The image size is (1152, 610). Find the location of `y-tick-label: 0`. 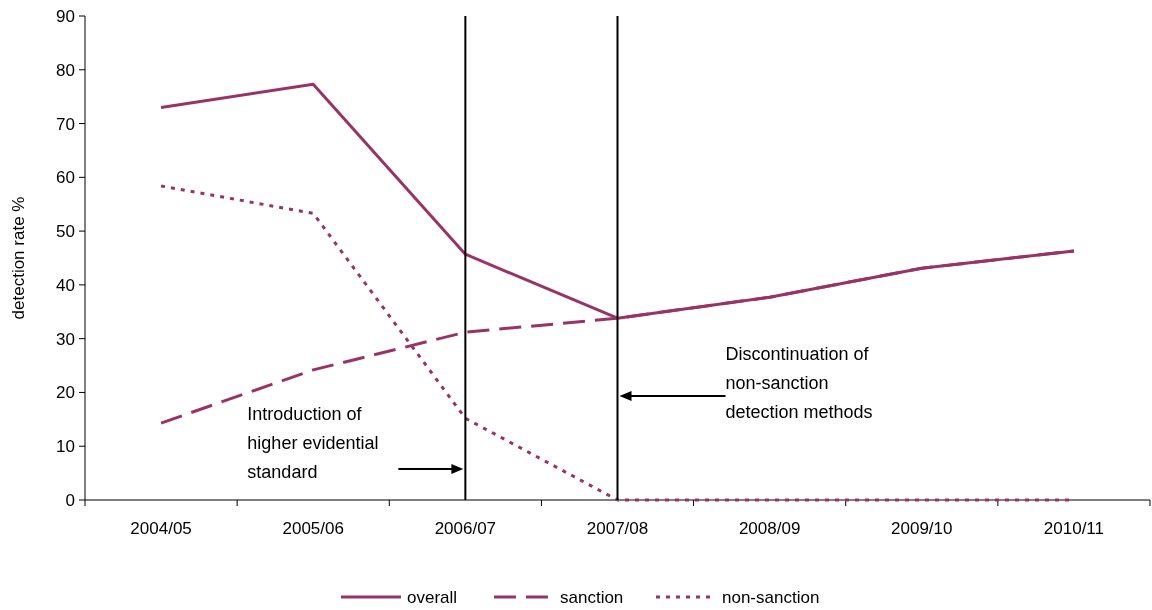

y-tick-label: 0 is located at coordinates (70, 500).